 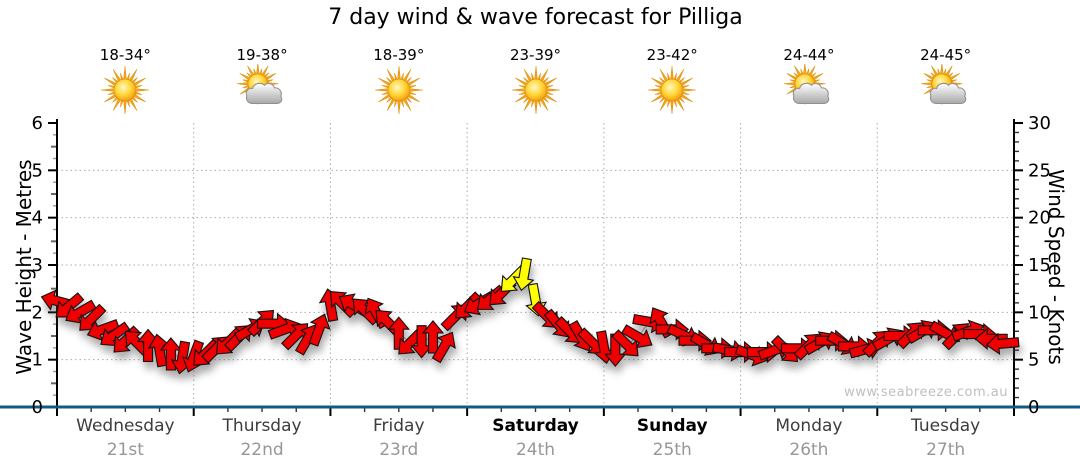 I want to click on day-label: Thursday 22nd, so click(x=262, y=438).